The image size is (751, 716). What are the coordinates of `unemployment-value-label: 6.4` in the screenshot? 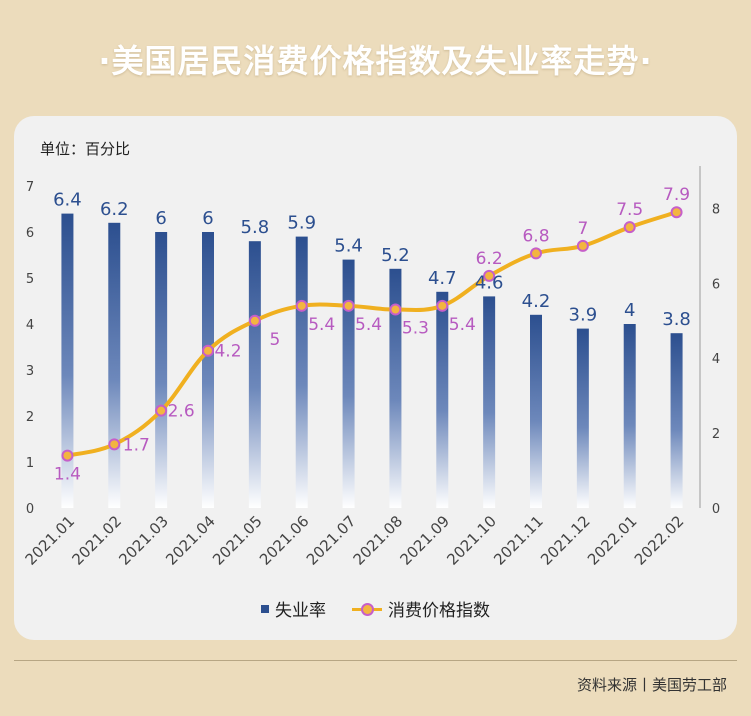 It's located at (67, 200).